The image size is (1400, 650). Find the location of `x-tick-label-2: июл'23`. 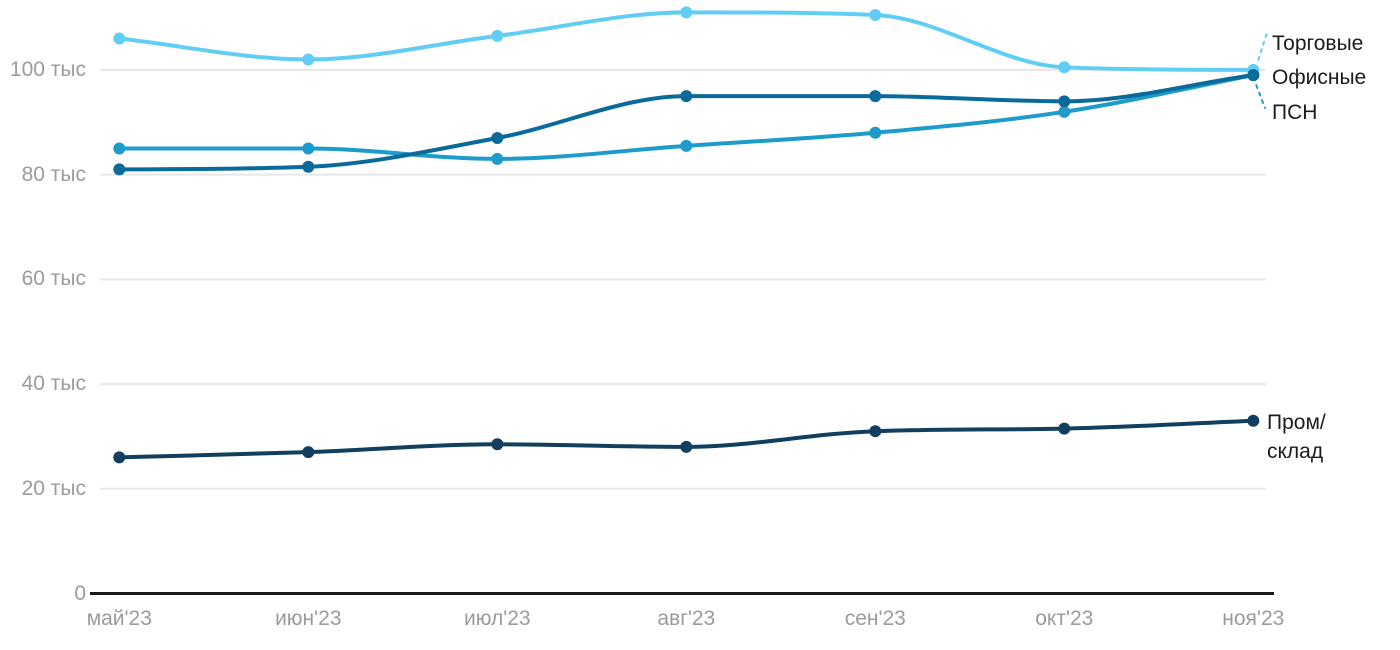

x-tick-label-2: июл'23 is located at coordinates (497, 618).